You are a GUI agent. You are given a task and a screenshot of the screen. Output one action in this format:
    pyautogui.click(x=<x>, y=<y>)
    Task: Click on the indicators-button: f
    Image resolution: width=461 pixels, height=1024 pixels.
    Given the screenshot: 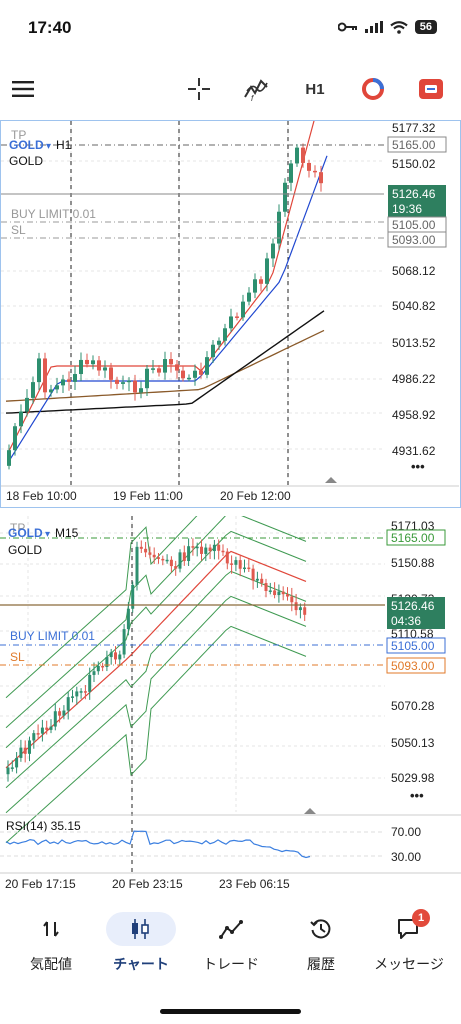 What is the action you would take?
    pyautogui.click(x=256, y=89)
    